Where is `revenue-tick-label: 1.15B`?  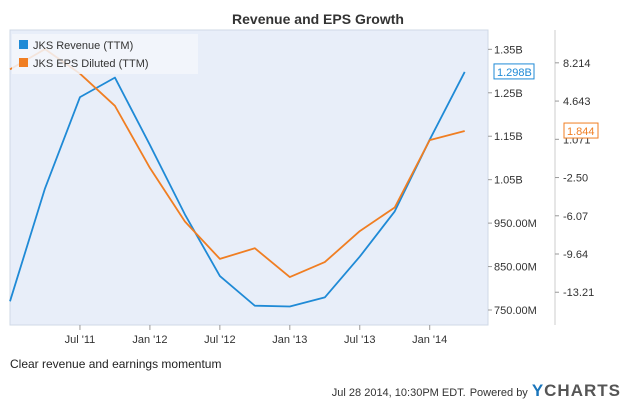
revenue-tick-label: 1.15B is located at coordinates (508, 137).